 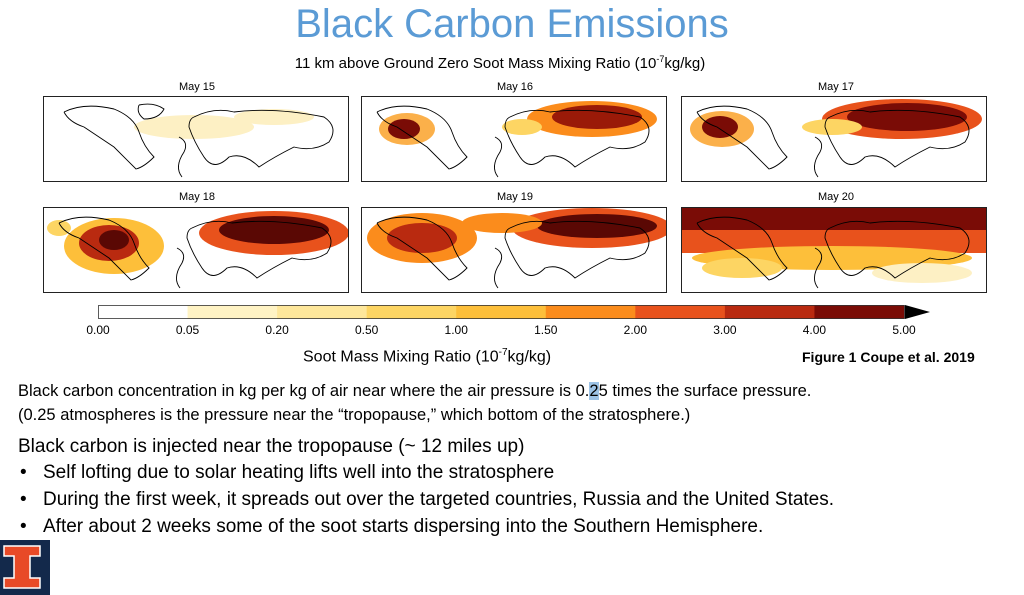 I want to click on colorbar-tick-label: 0.20, so click(x=277, y=330).